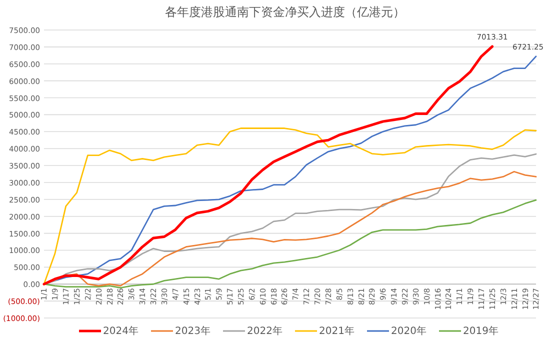 This screenshot has height=342, width=550. What do you see at coordinates (285, 12) in the screenshot?
I see `chart-title: 各年度港股通南下资金净买入进度（亿港元）` at bounding box center [285, 12].